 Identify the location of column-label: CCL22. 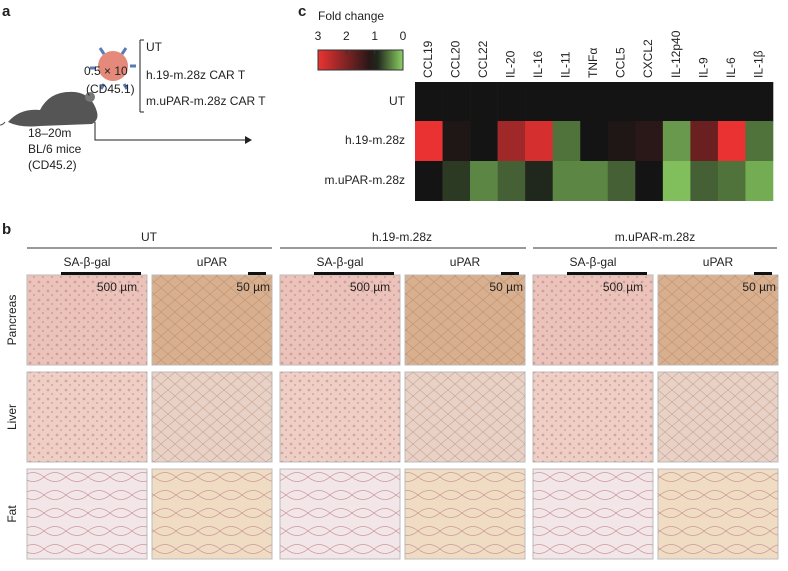
(483, 59).